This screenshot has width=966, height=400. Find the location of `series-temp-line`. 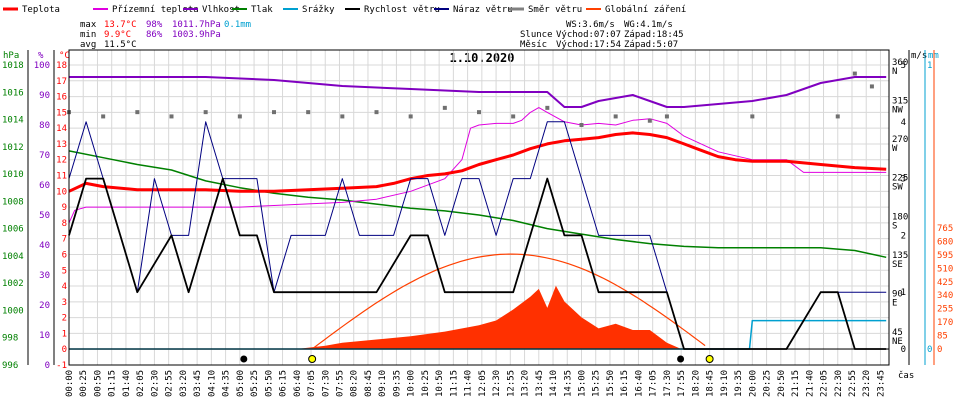

series-temp-line is located at coordinates (477, 162).